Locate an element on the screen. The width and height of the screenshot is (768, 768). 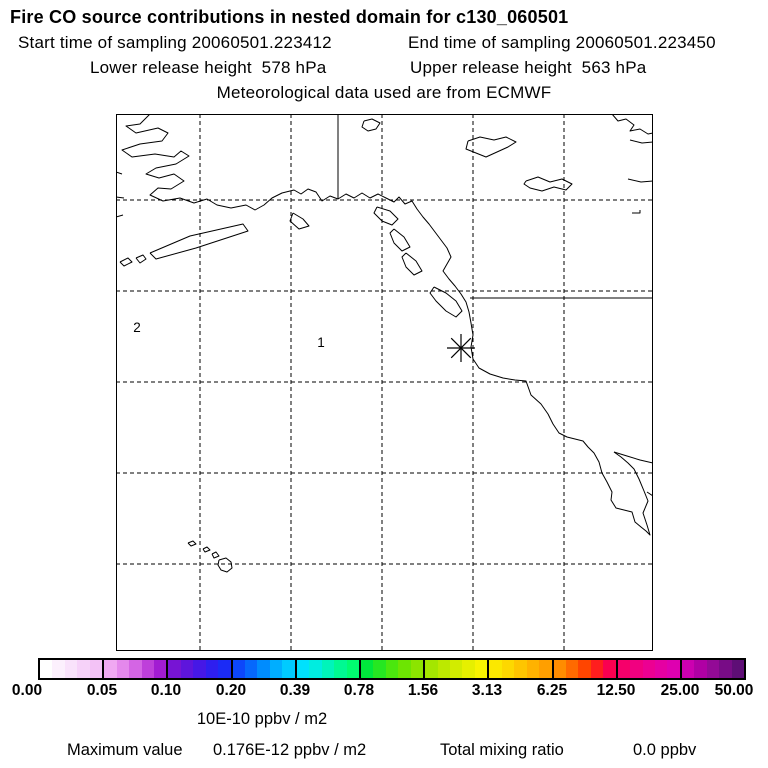
colorbar-tick-label: 6.25 is located at coordinates (552, 690).